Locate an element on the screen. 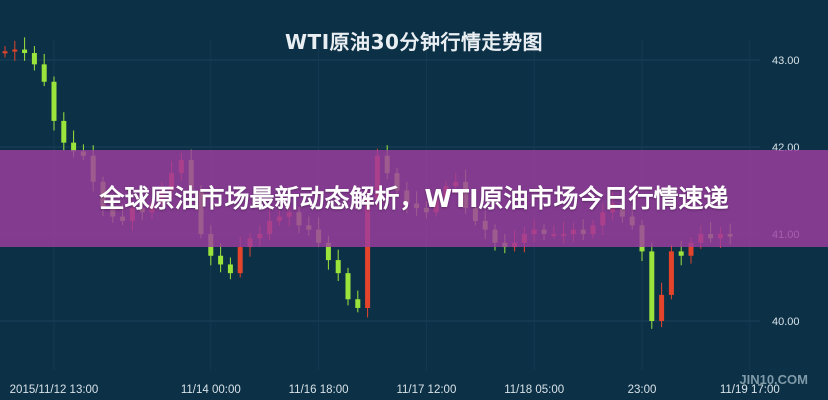  x-tick-label: 23:00 is located at coordinates (642, 390).